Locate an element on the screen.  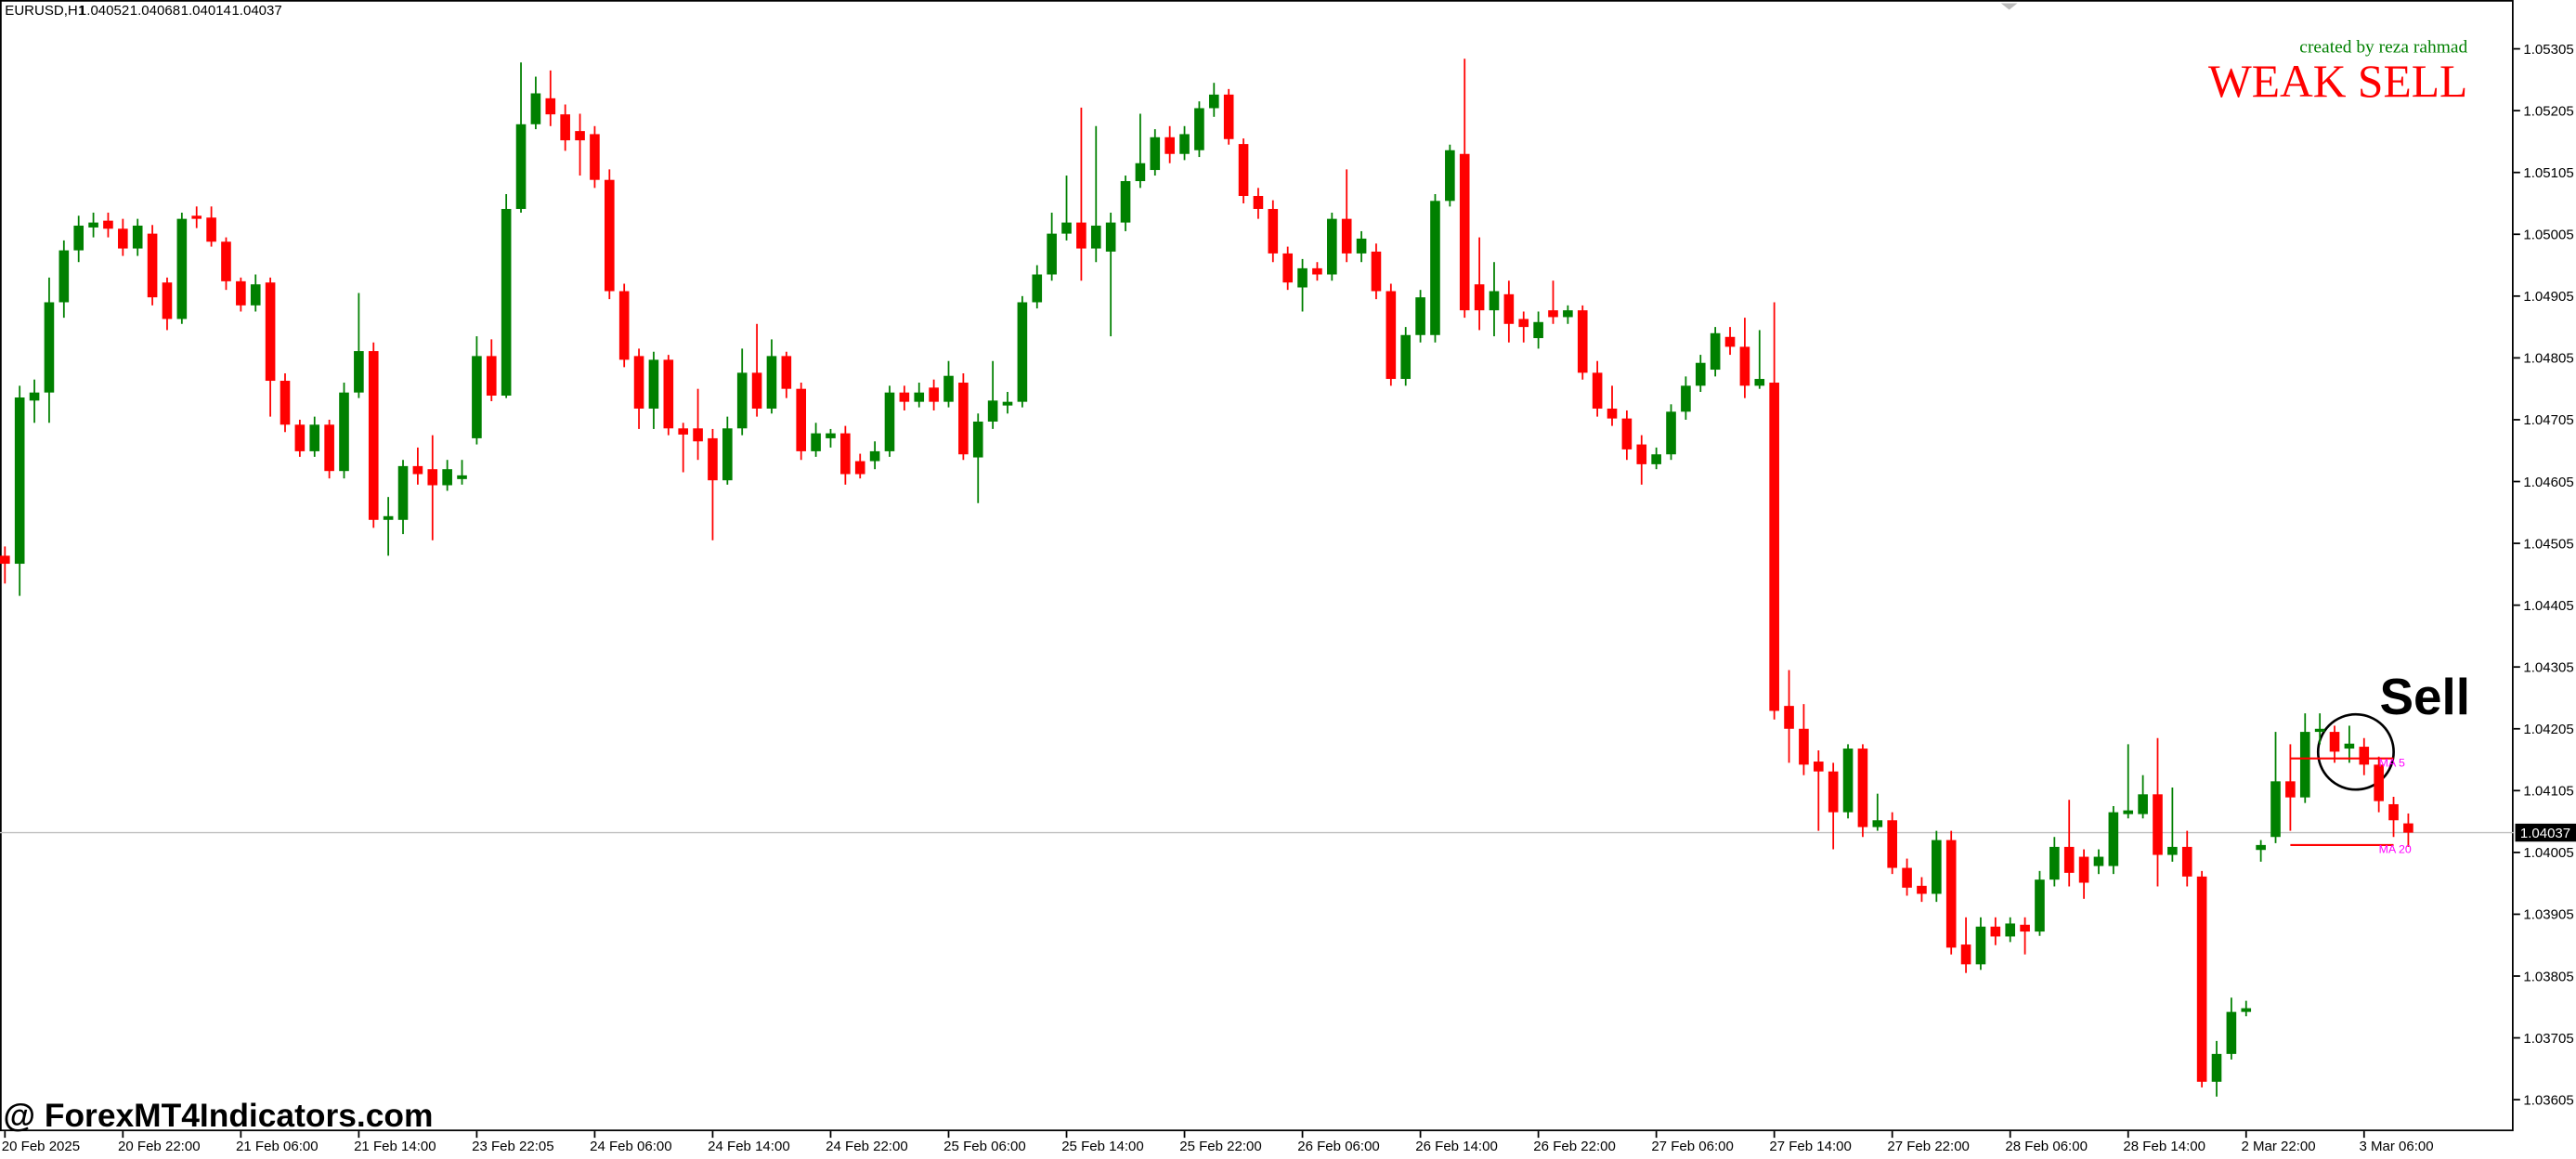
header-value: 1.04068 is located at coordinates (155, 11).